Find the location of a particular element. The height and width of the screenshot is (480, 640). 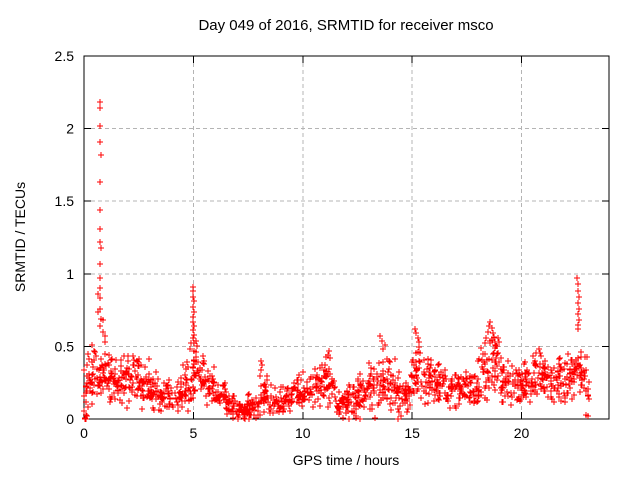

x-tick-labels: 0 5 10 15 20 is located at coordinates (304, 433).